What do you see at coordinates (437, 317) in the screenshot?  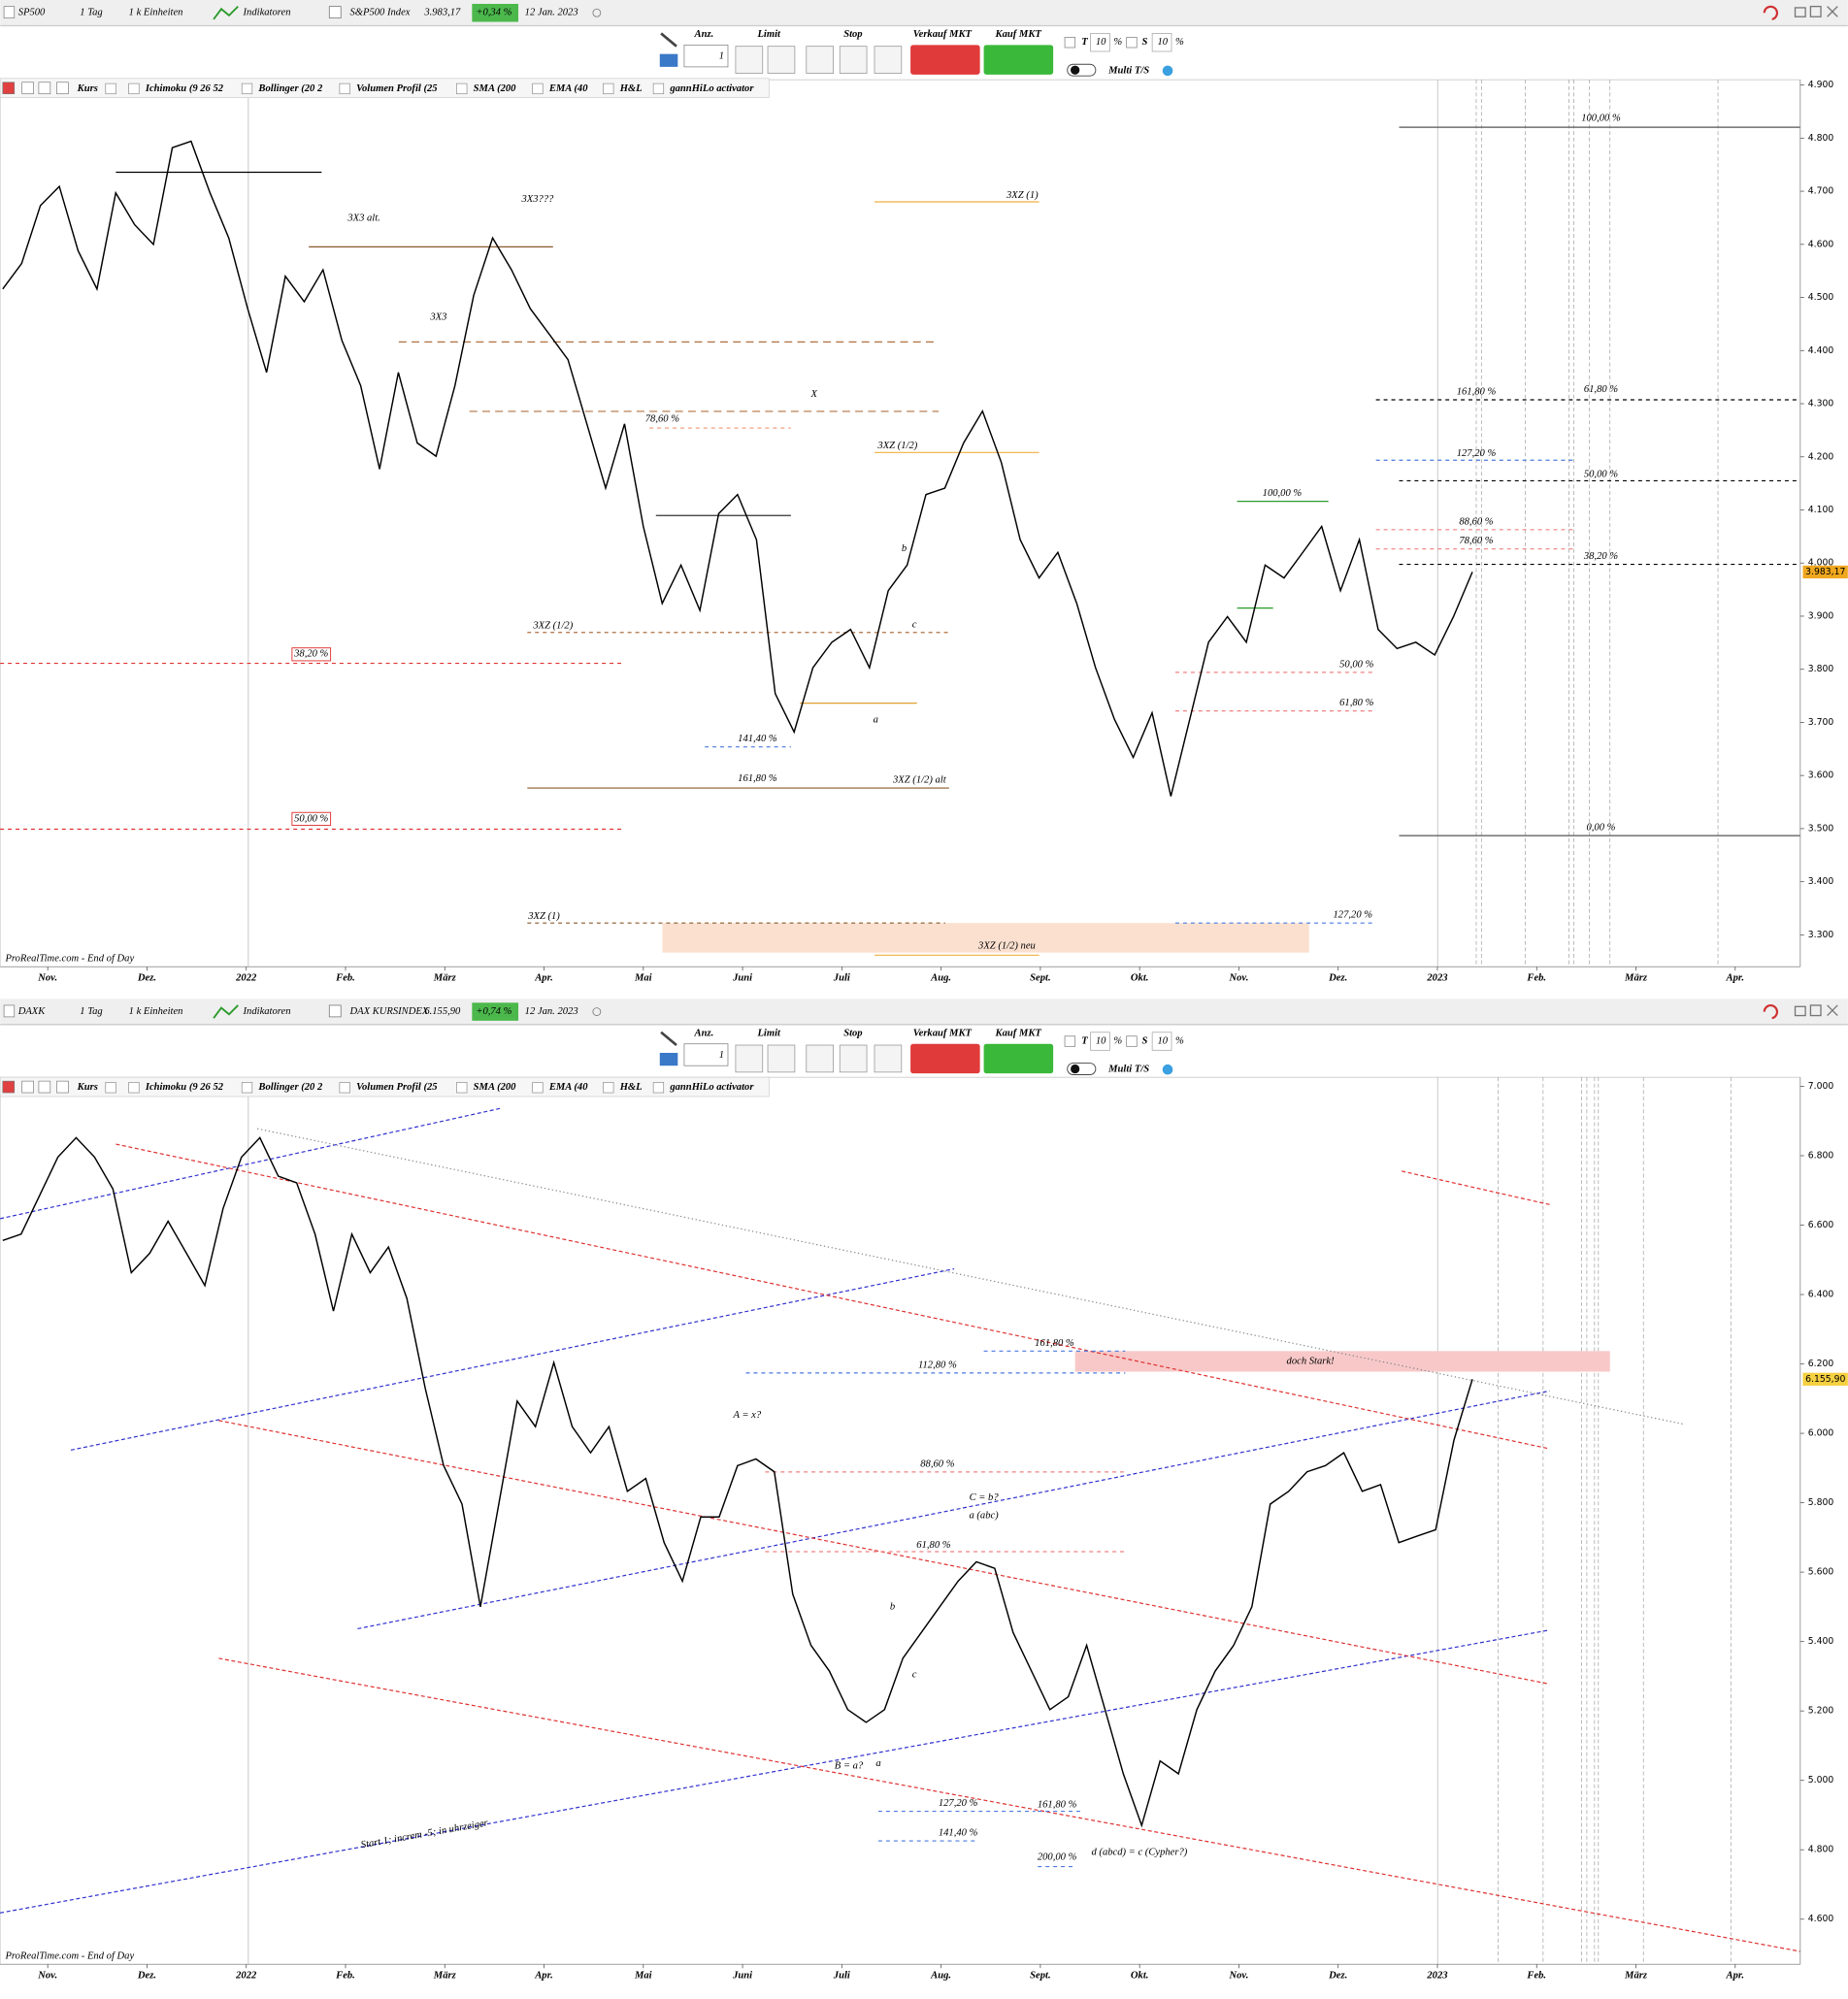 I see `annotation: 3X3` at bounding box center [437, 317].